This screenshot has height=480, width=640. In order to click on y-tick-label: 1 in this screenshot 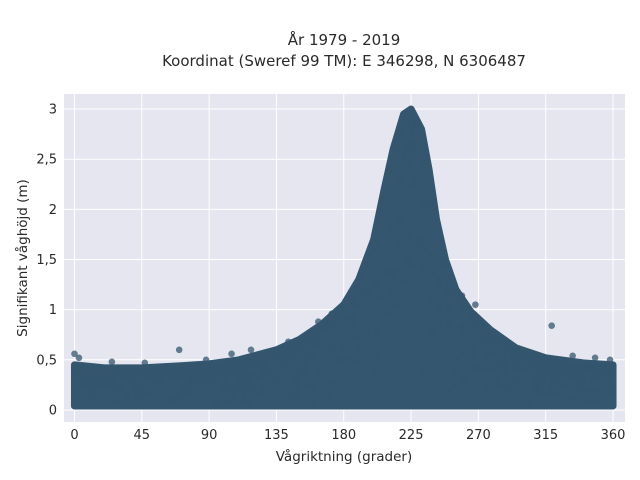, I will do `click(53, 310)`.